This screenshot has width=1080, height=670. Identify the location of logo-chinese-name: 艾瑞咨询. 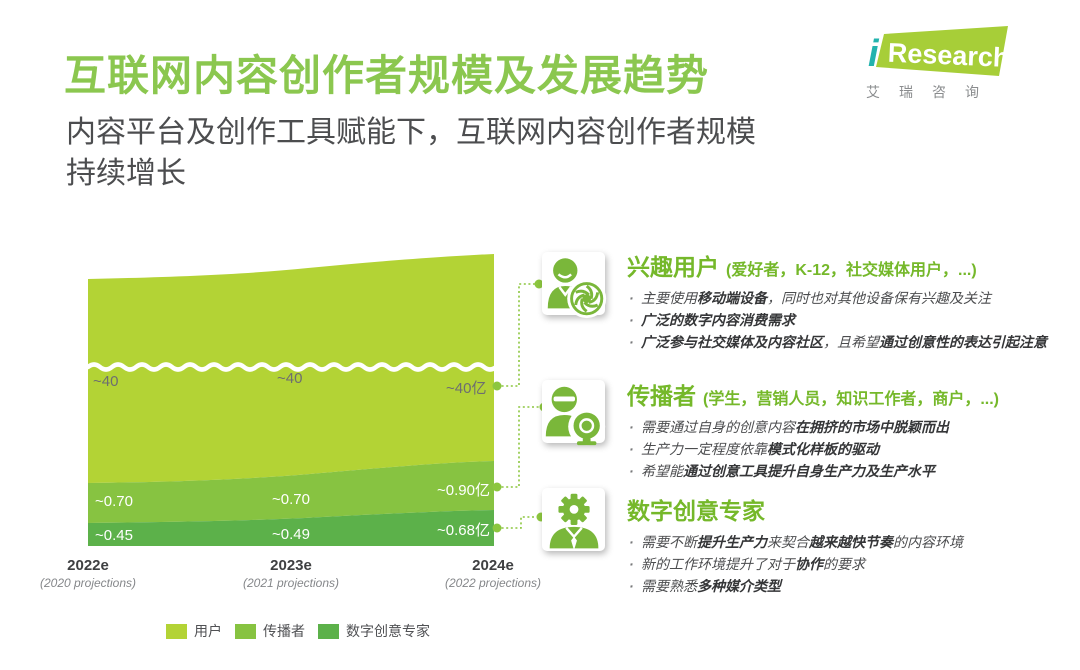
(932, 92).